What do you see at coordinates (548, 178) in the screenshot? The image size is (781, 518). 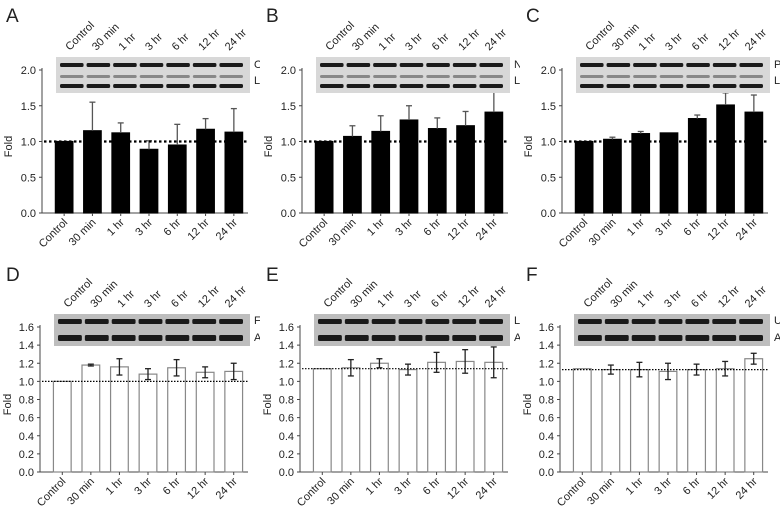 I see `y-tick-label: 0.5` at bounding box center [548, 178].